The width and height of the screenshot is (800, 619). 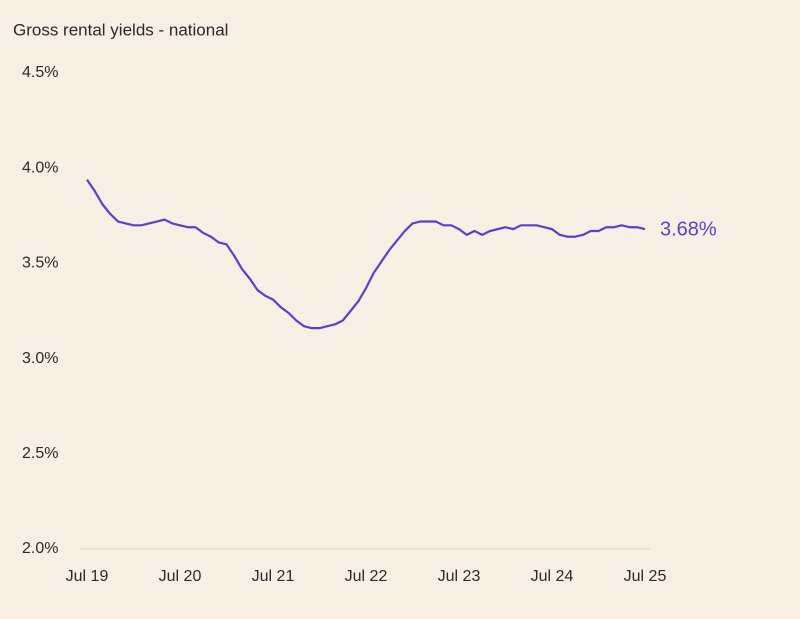 I want to click on x-tick-label: Jul 25, so click(x=645, y=576).